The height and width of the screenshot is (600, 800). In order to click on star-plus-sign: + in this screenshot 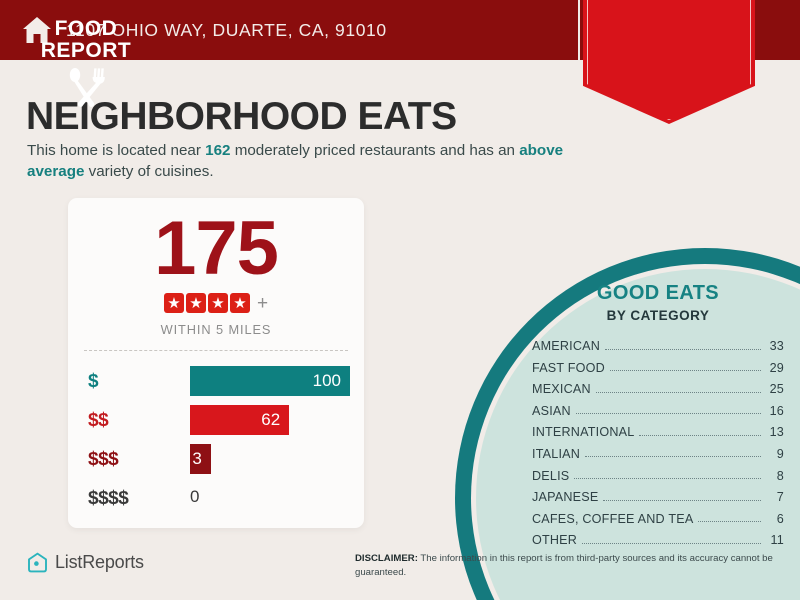, I will do `click(262, 303)`.